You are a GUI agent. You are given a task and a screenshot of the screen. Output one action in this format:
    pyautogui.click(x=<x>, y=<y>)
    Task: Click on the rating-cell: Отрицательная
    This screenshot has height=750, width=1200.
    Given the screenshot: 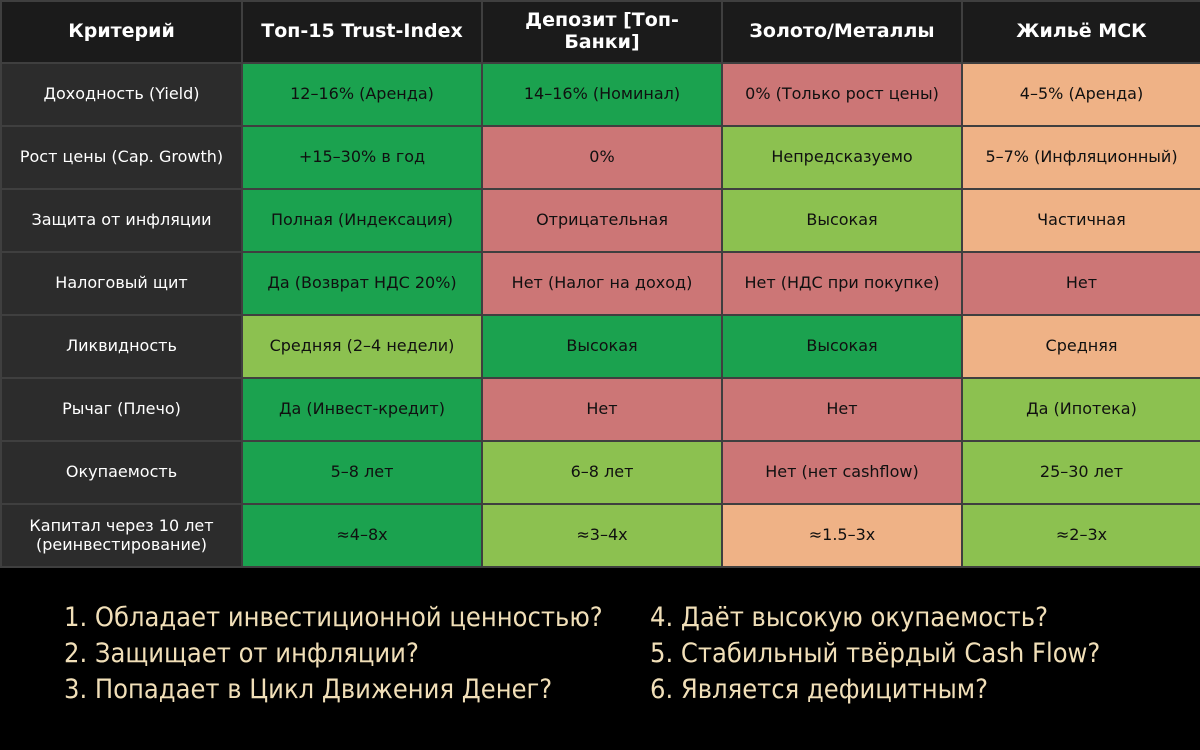 What is the action you would take?
    pyautogui.click(x=602, y=220)
    